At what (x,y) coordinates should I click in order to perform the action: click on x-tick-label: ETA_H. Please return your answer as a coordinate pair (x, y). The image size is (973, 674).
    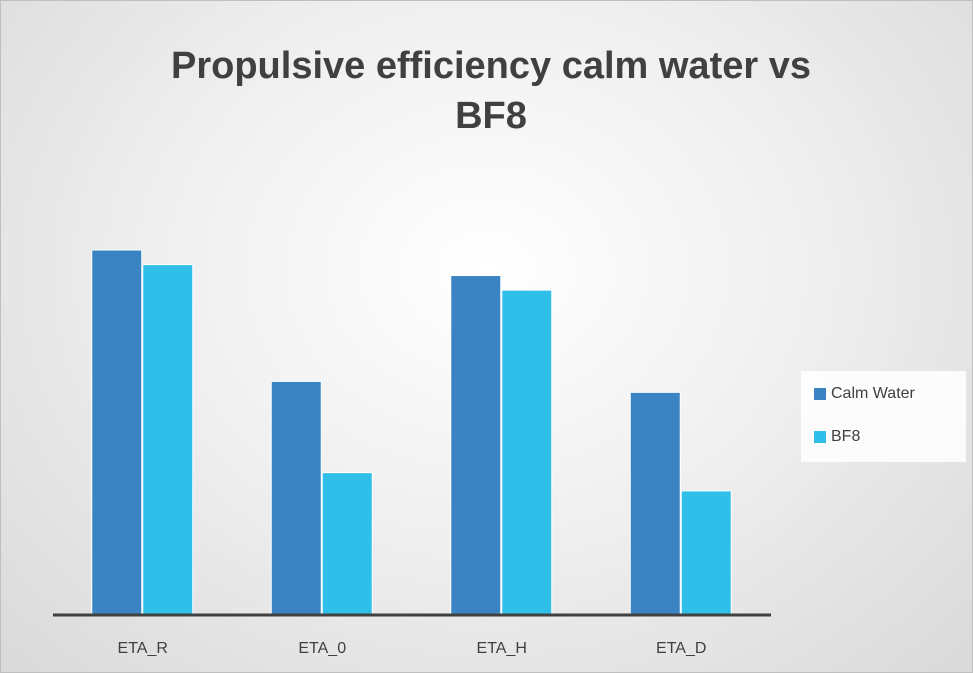
    Looking at the image, I should click on (502, 648).